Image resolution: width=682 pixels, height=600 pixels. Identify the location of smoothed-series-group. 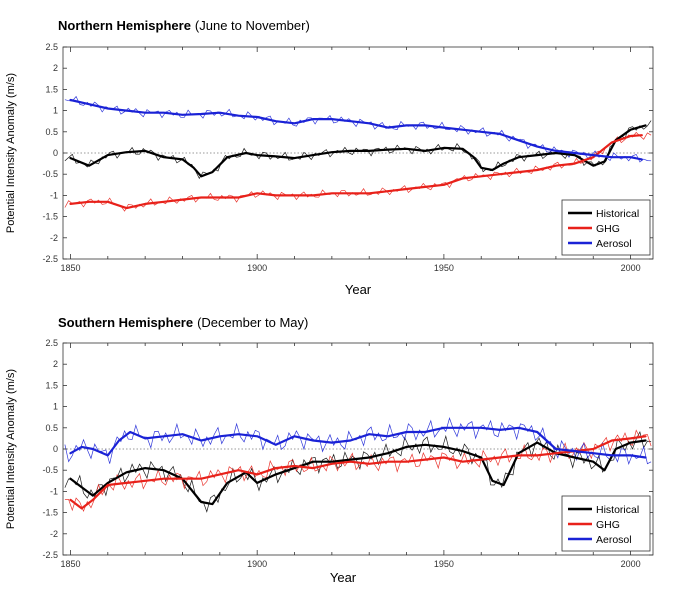
(358, 468).